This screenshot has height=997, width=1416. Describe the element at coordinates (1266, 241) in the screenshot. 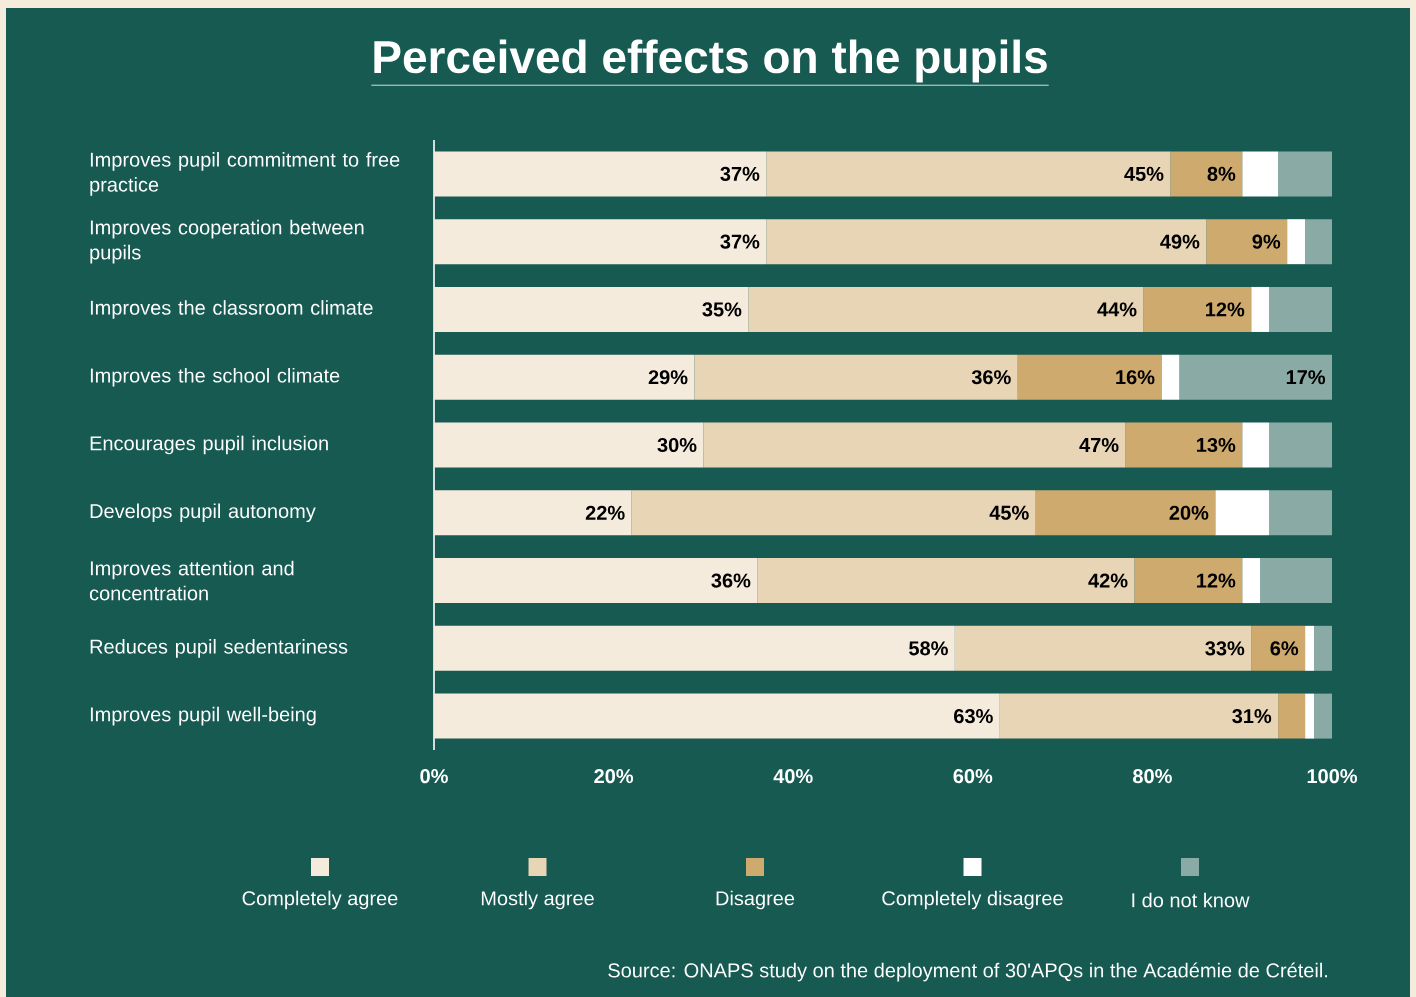

I see `data-label: 9%` at that location.